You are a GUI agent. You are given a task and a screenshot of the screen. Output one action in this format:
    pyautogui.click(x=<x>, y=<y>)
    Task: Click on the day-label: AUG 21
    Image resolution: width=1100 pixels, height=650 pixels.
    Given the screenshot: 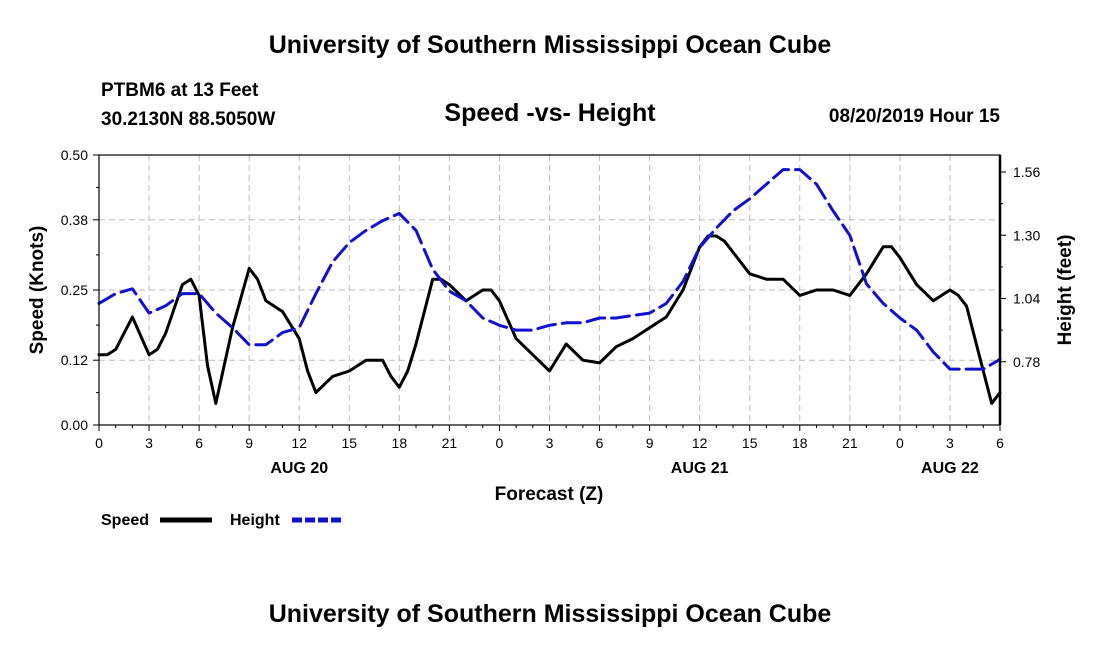 What is the action you would take?
    pyautogui.click(x=700, y=468)
    